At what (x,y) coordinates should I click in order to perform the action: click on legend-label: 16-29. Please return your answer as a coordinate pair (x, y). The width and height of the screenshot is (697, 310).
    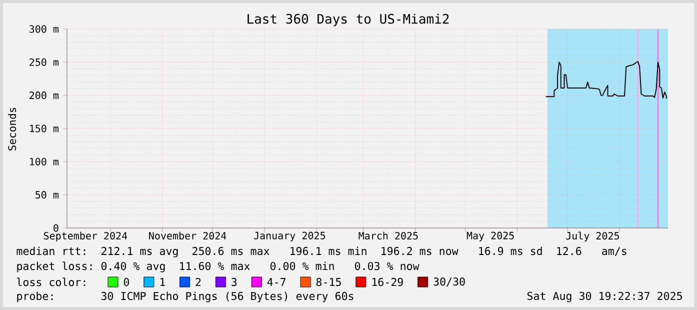
    Looking at the image, I should click on (387, 282).